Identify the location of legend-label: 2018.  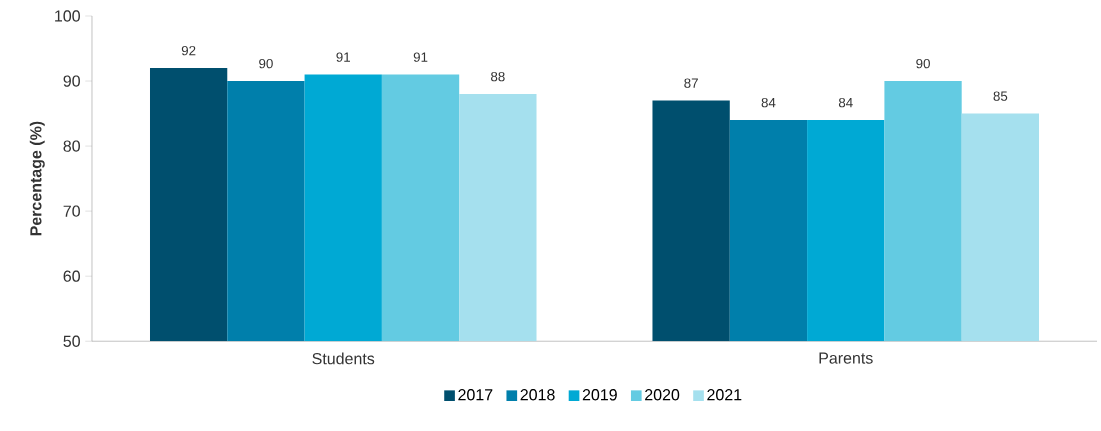
(537, 395).